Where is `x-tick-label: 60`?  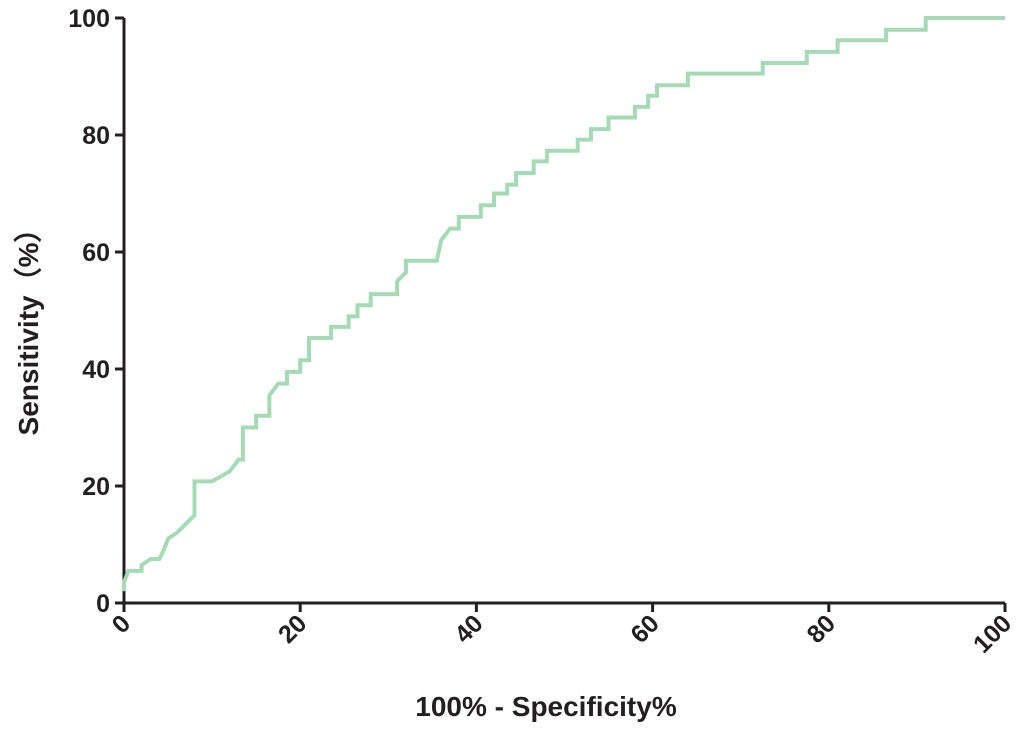
x-tick-label: 60 is located at coordinates (644, 628).